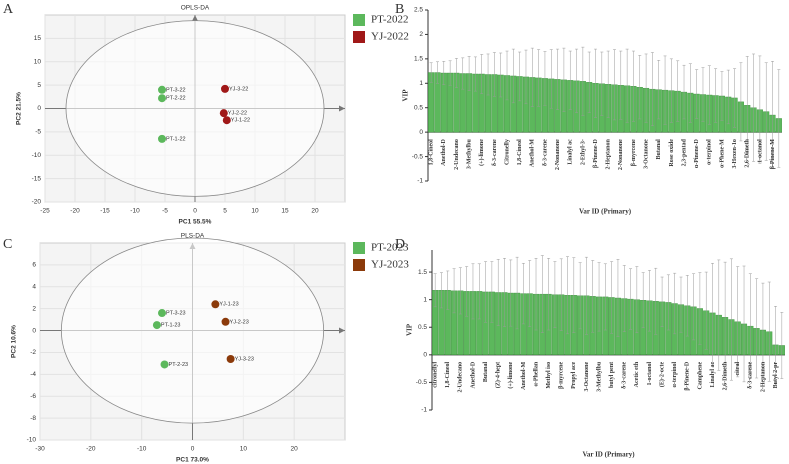 This screenshot has height=464, width=789. Describe the element at coordinates (244, 449) in the screenshot. I see `x-tick-label: 10` at that location.